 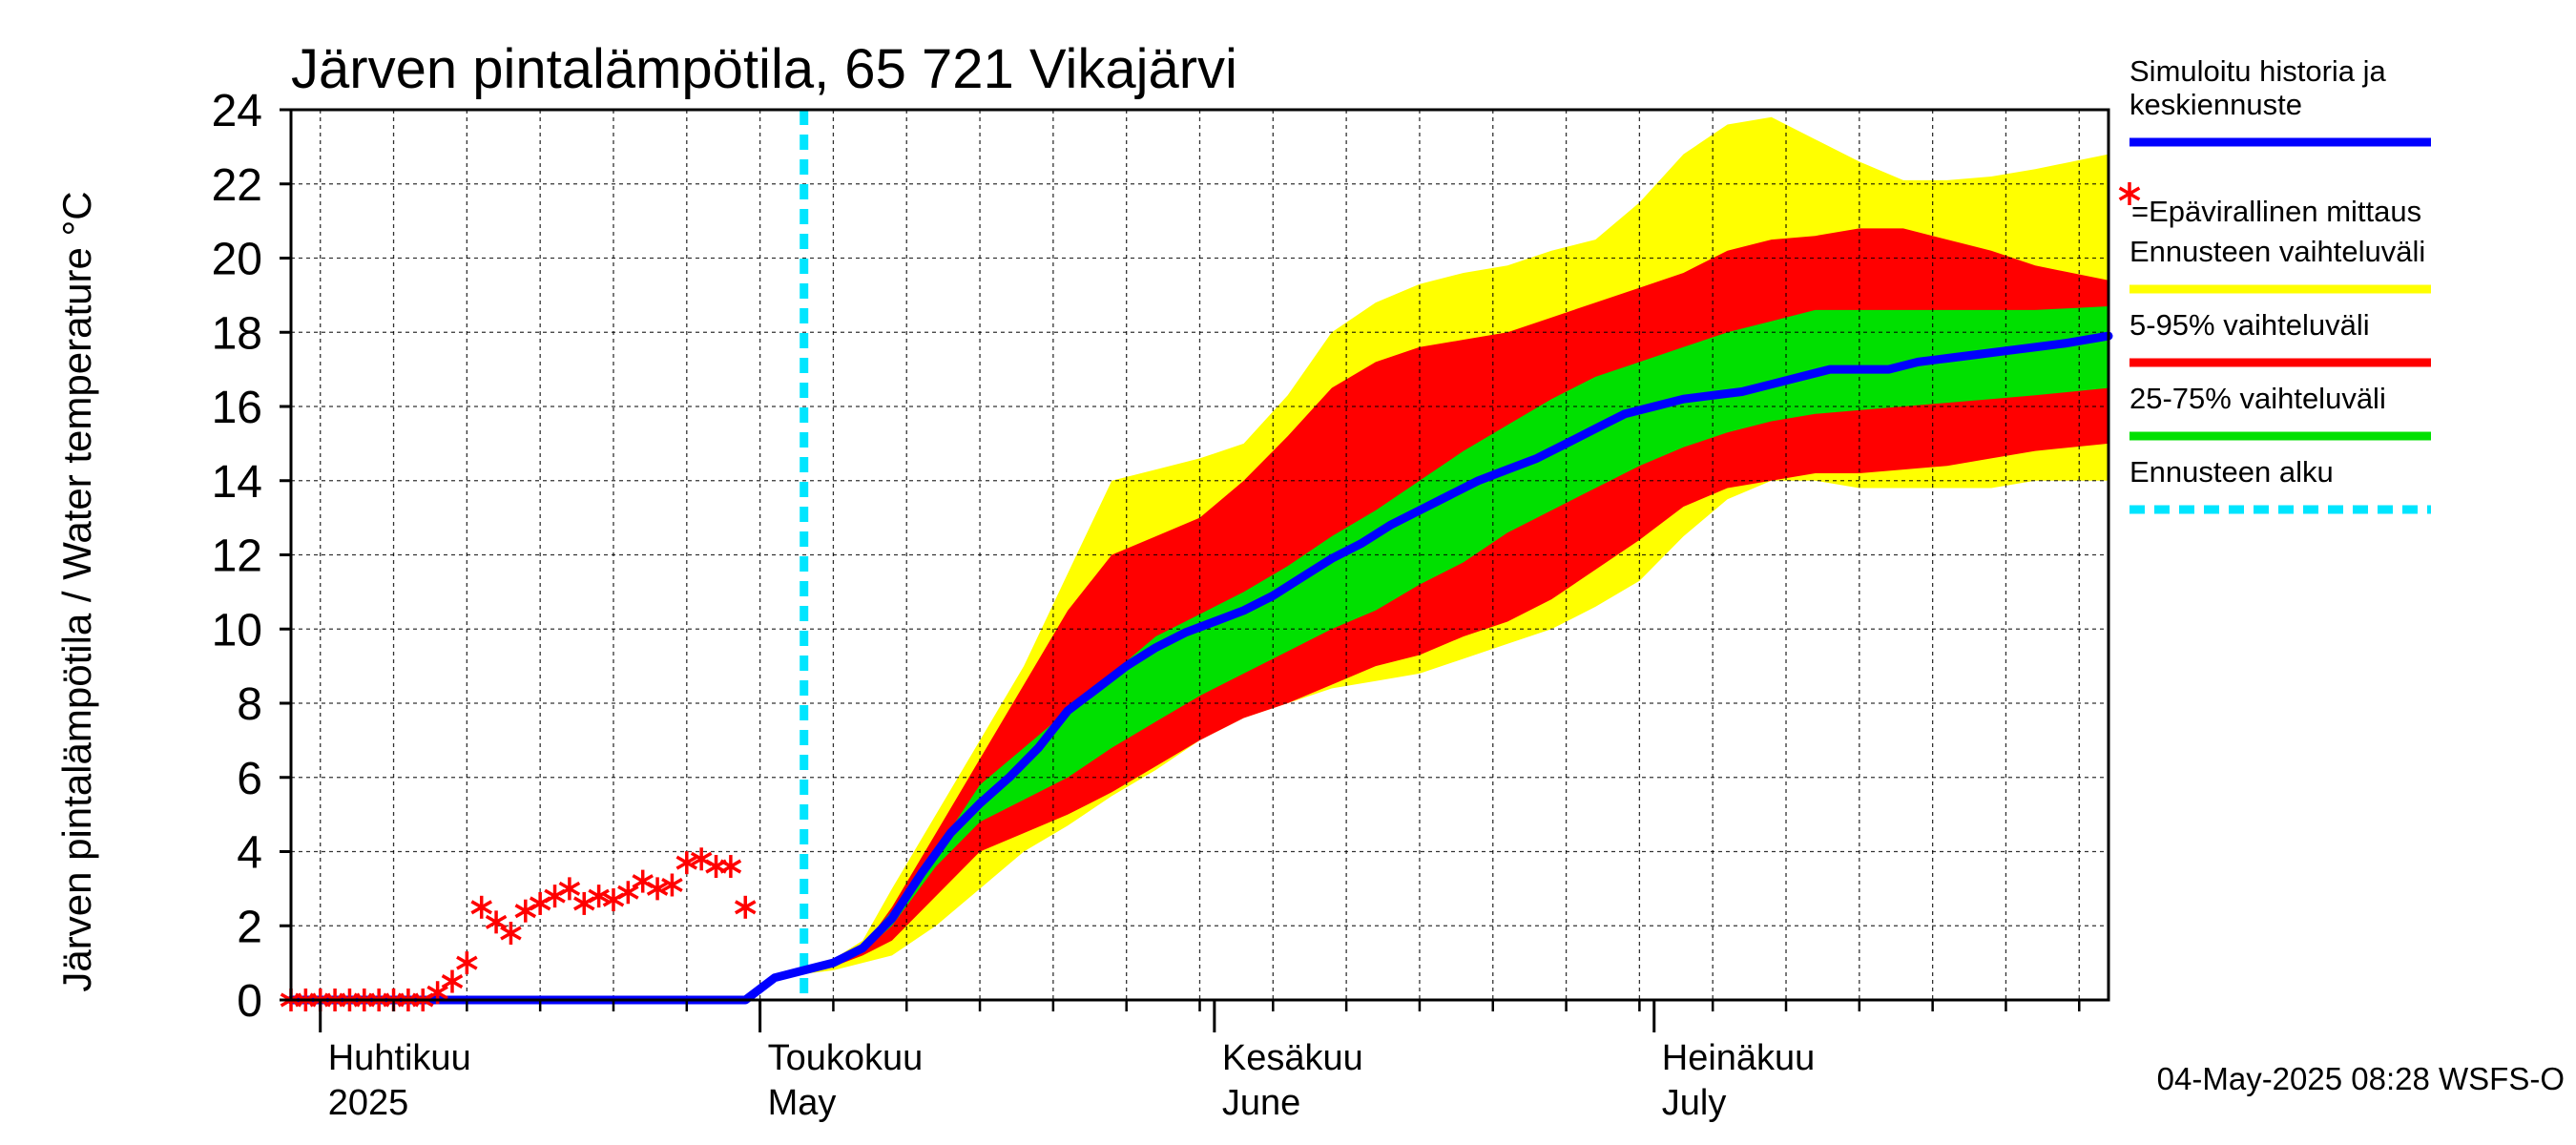 What do you see at coordinates (249, 1001) in the screenshot?
I see `y-tick-label-0: 0` at bounding box center [249, 1001].